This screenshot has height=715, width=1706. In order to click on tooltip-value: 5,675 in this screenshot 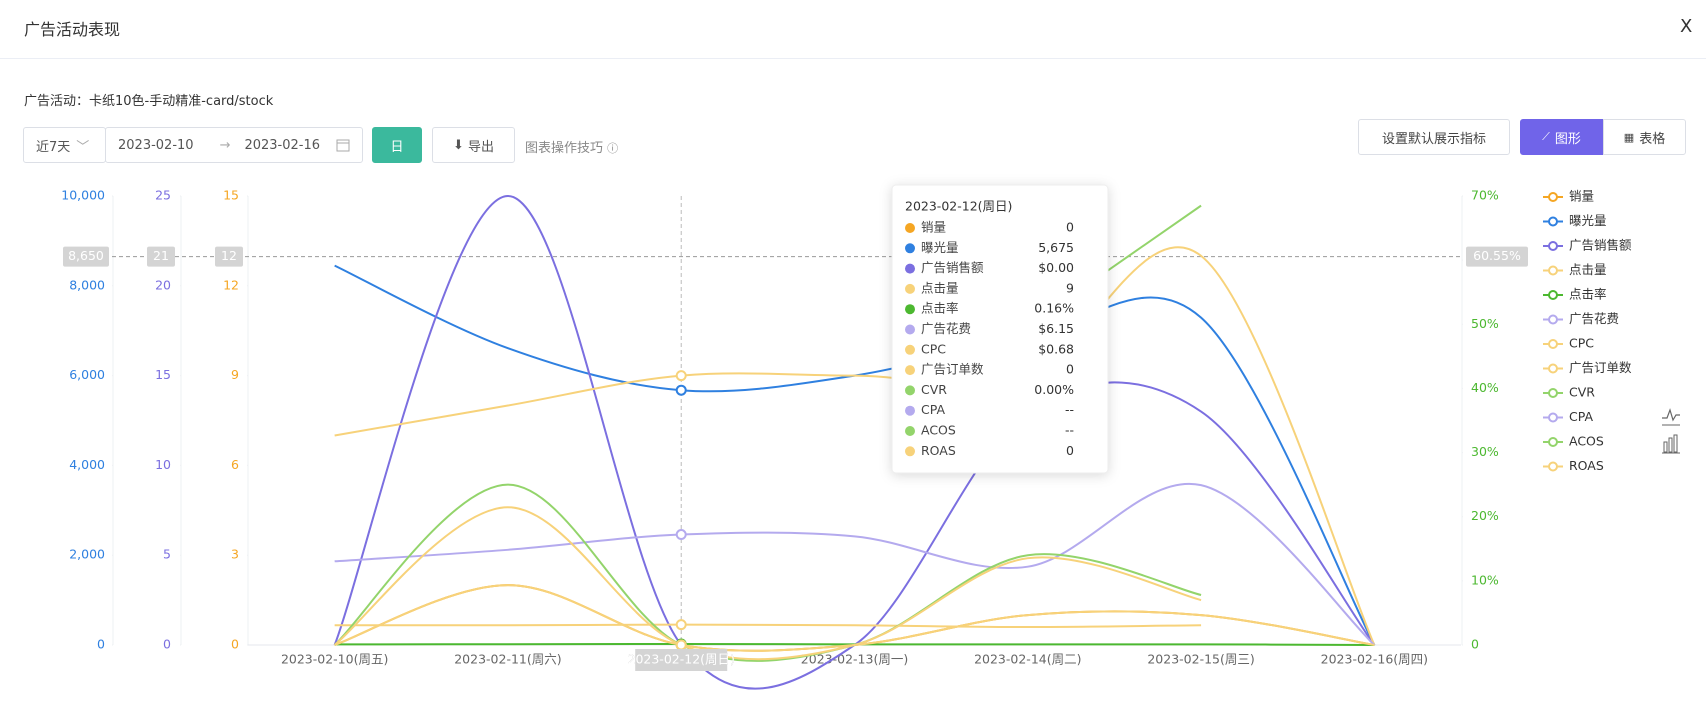, I will do `click(1056, 247)`.